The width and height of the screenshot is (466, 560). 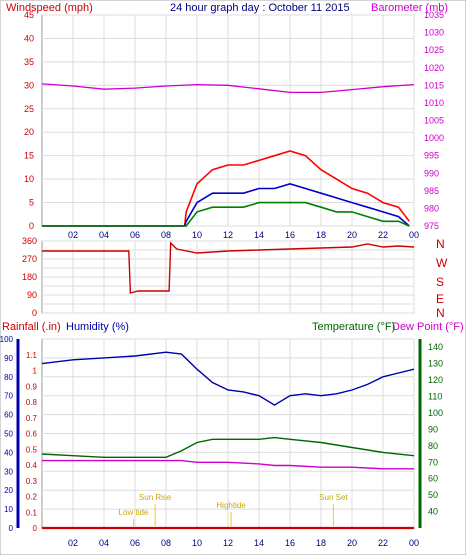 What do you see at coordinates (435, 380) in the screenshot?
I see `temperature-tick-label: 120` at bounding box center [435, 380].